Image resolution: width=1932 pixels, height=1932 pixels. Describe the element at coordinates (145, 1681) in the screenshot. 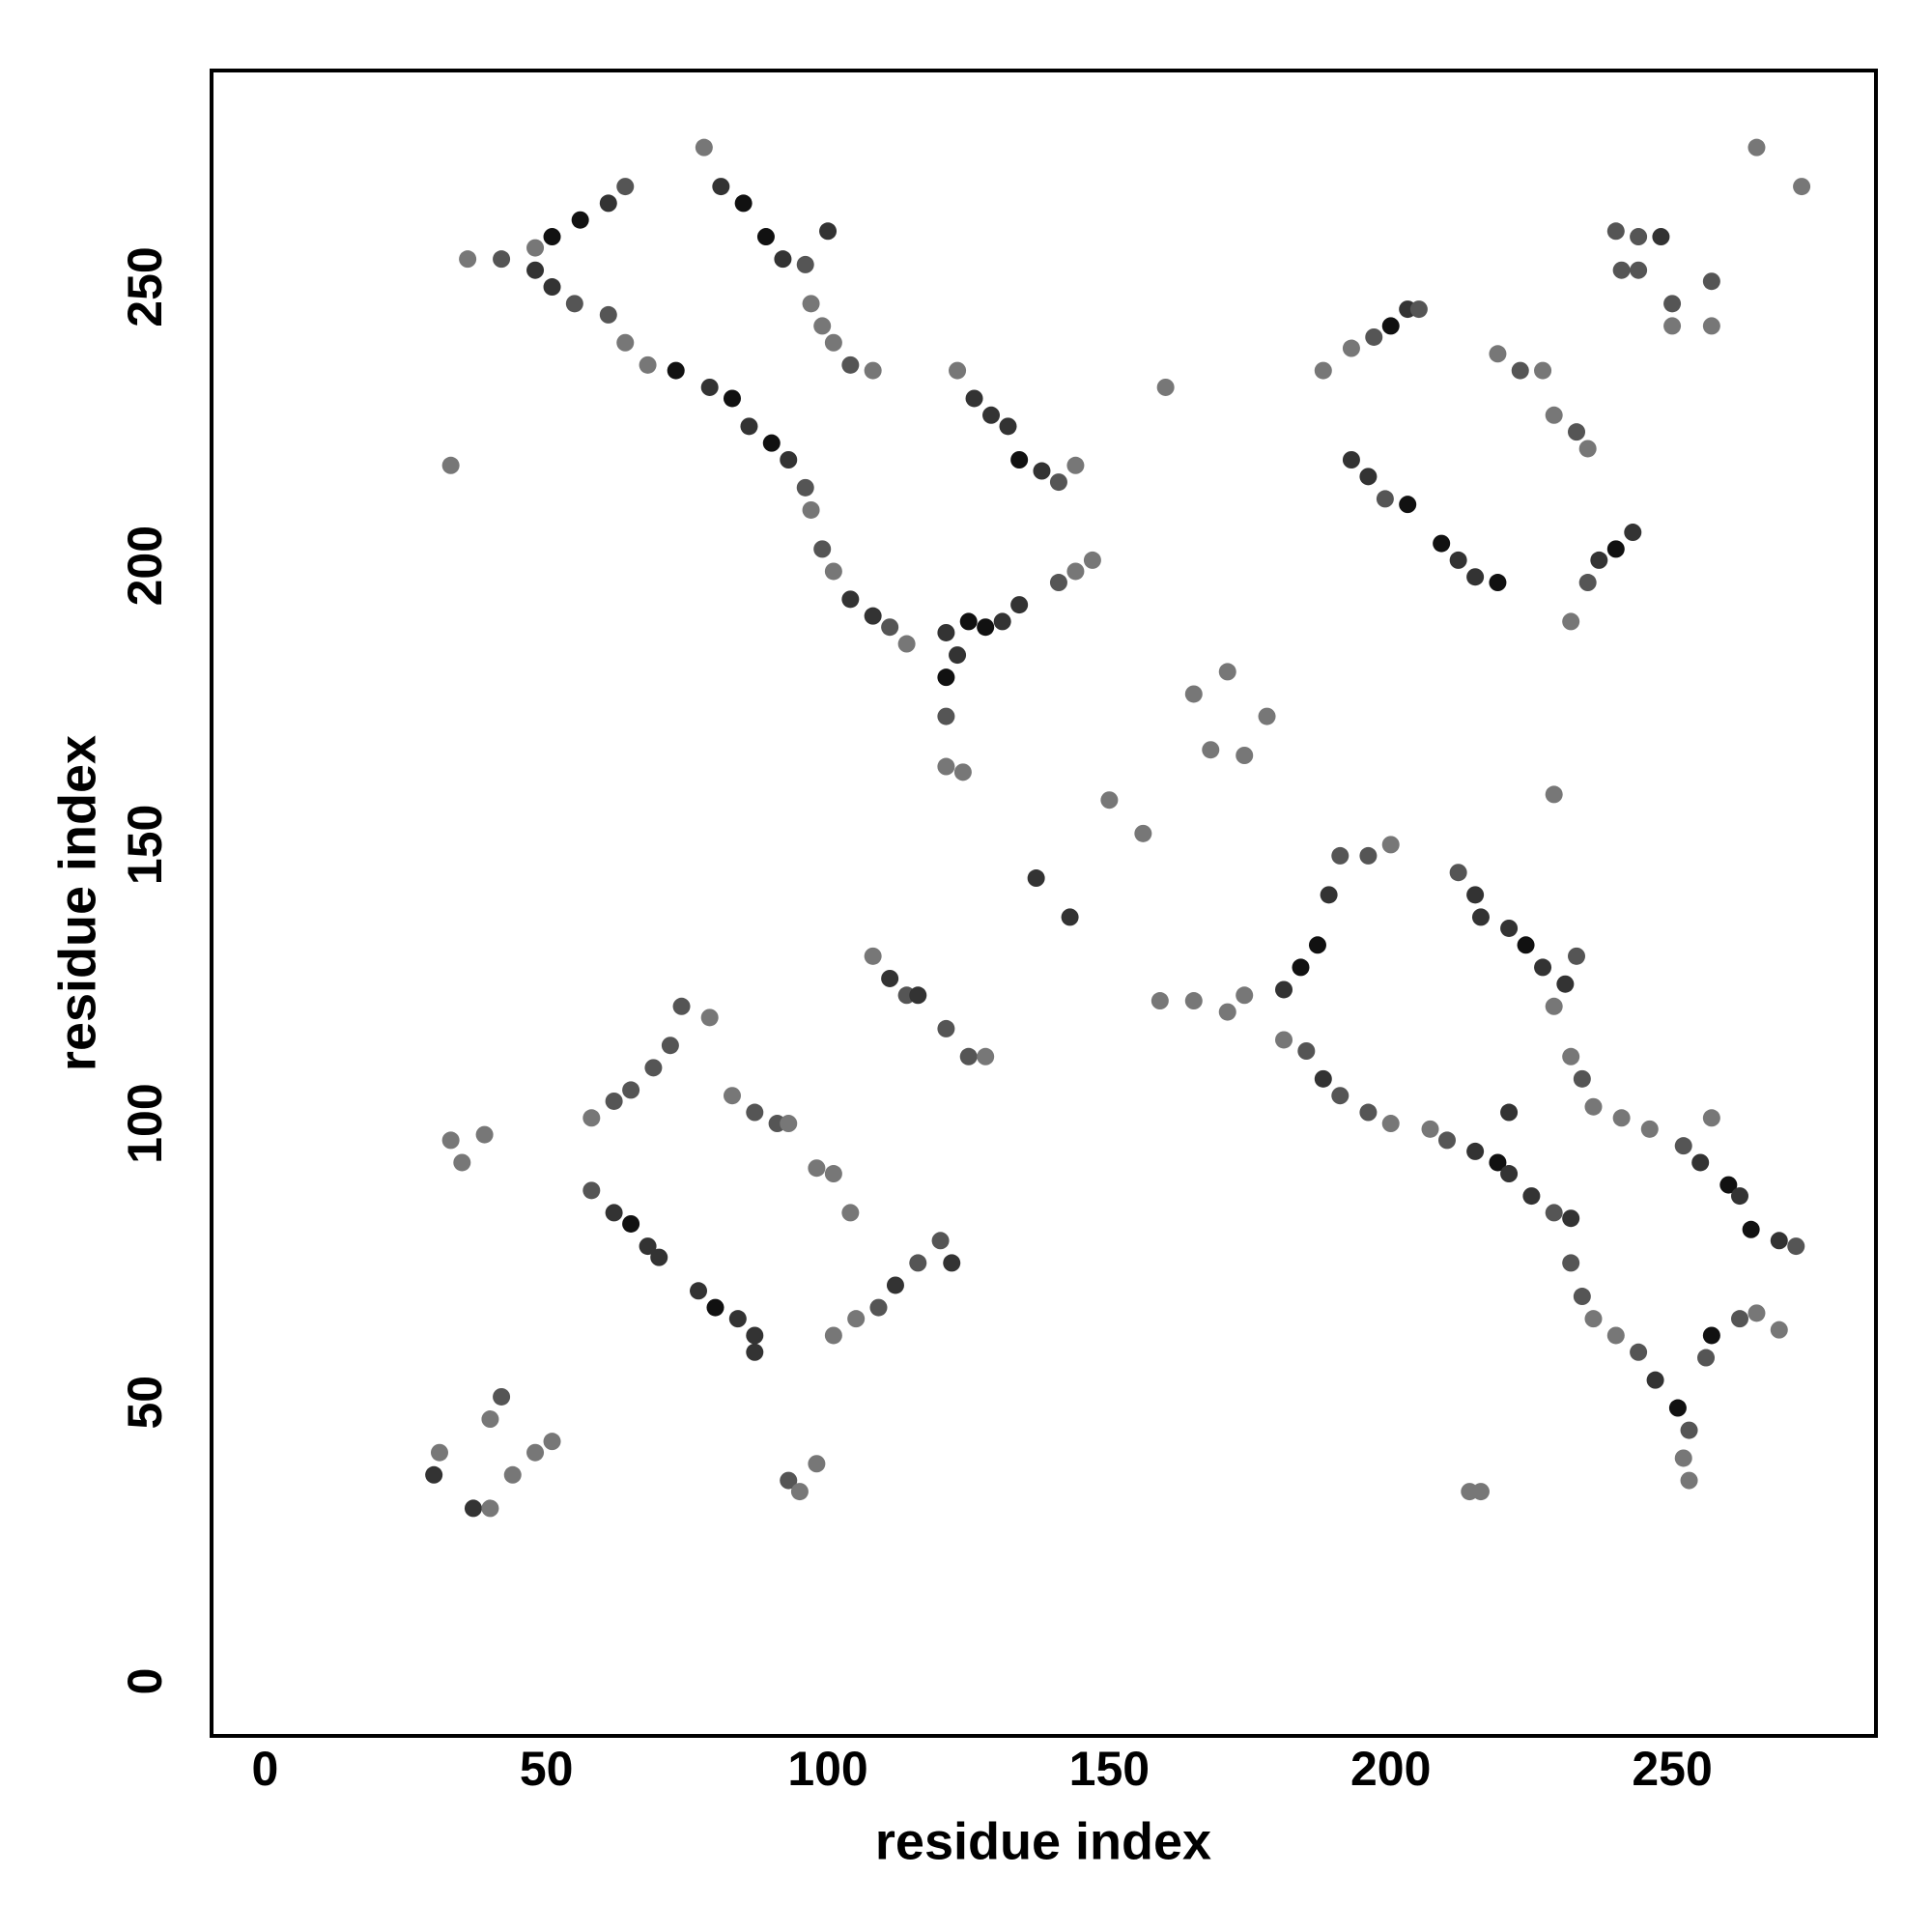

I see `y-tick-label: 0` at that location.